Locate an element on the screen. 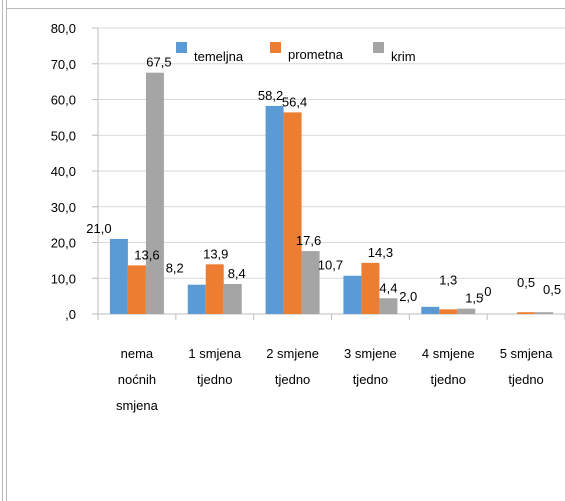 This screenshot has width=565, height=501. data-label: 17,6 is located at coordinates (308, 240).